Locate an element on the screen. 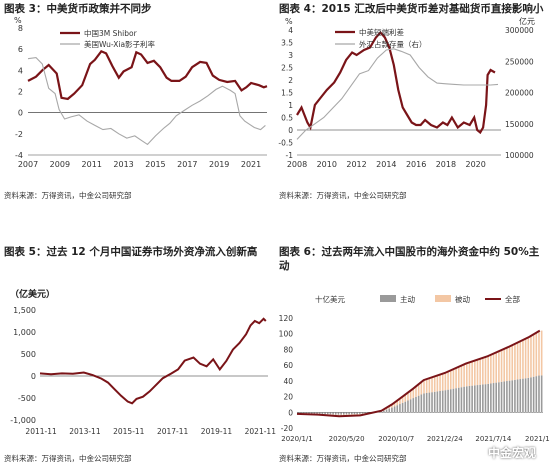 The height and width of the screenshot is (467, 550). legend-label: 中国3M Shibor is located at coordinates (111, 33).